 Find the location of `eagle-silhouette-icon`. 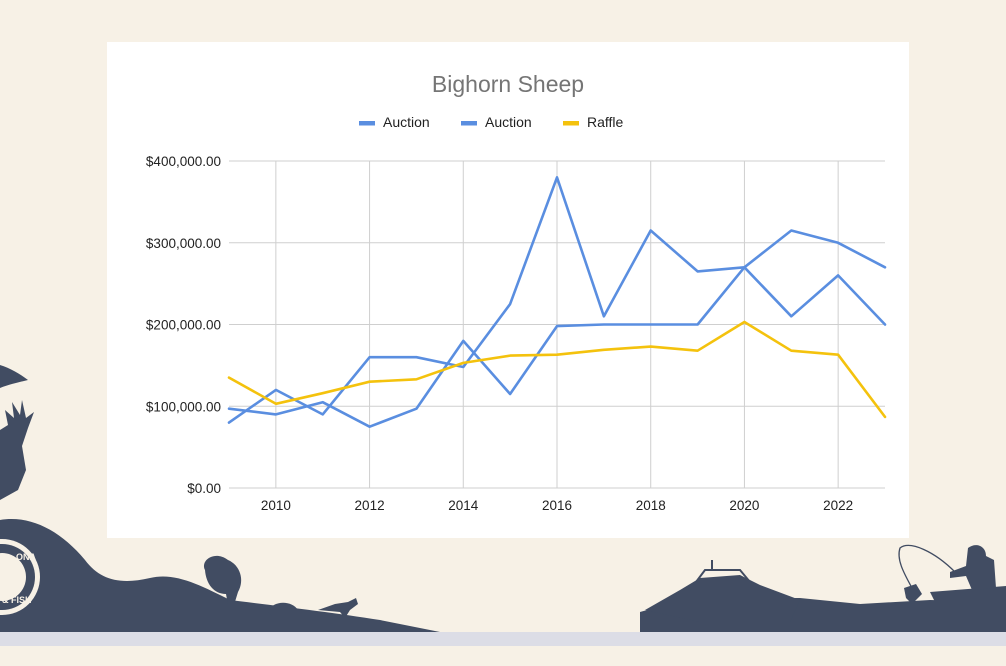

eagle-silhouette-icon is located at coordinates (14, 376).